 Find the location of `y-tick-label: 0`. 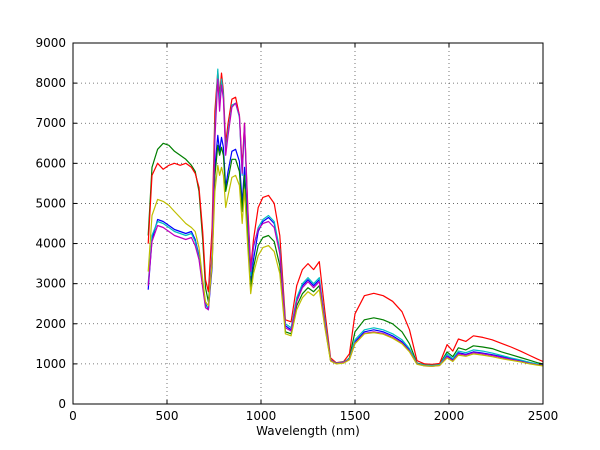

y-tick-label: 0 is located at coordinates (62, 404).